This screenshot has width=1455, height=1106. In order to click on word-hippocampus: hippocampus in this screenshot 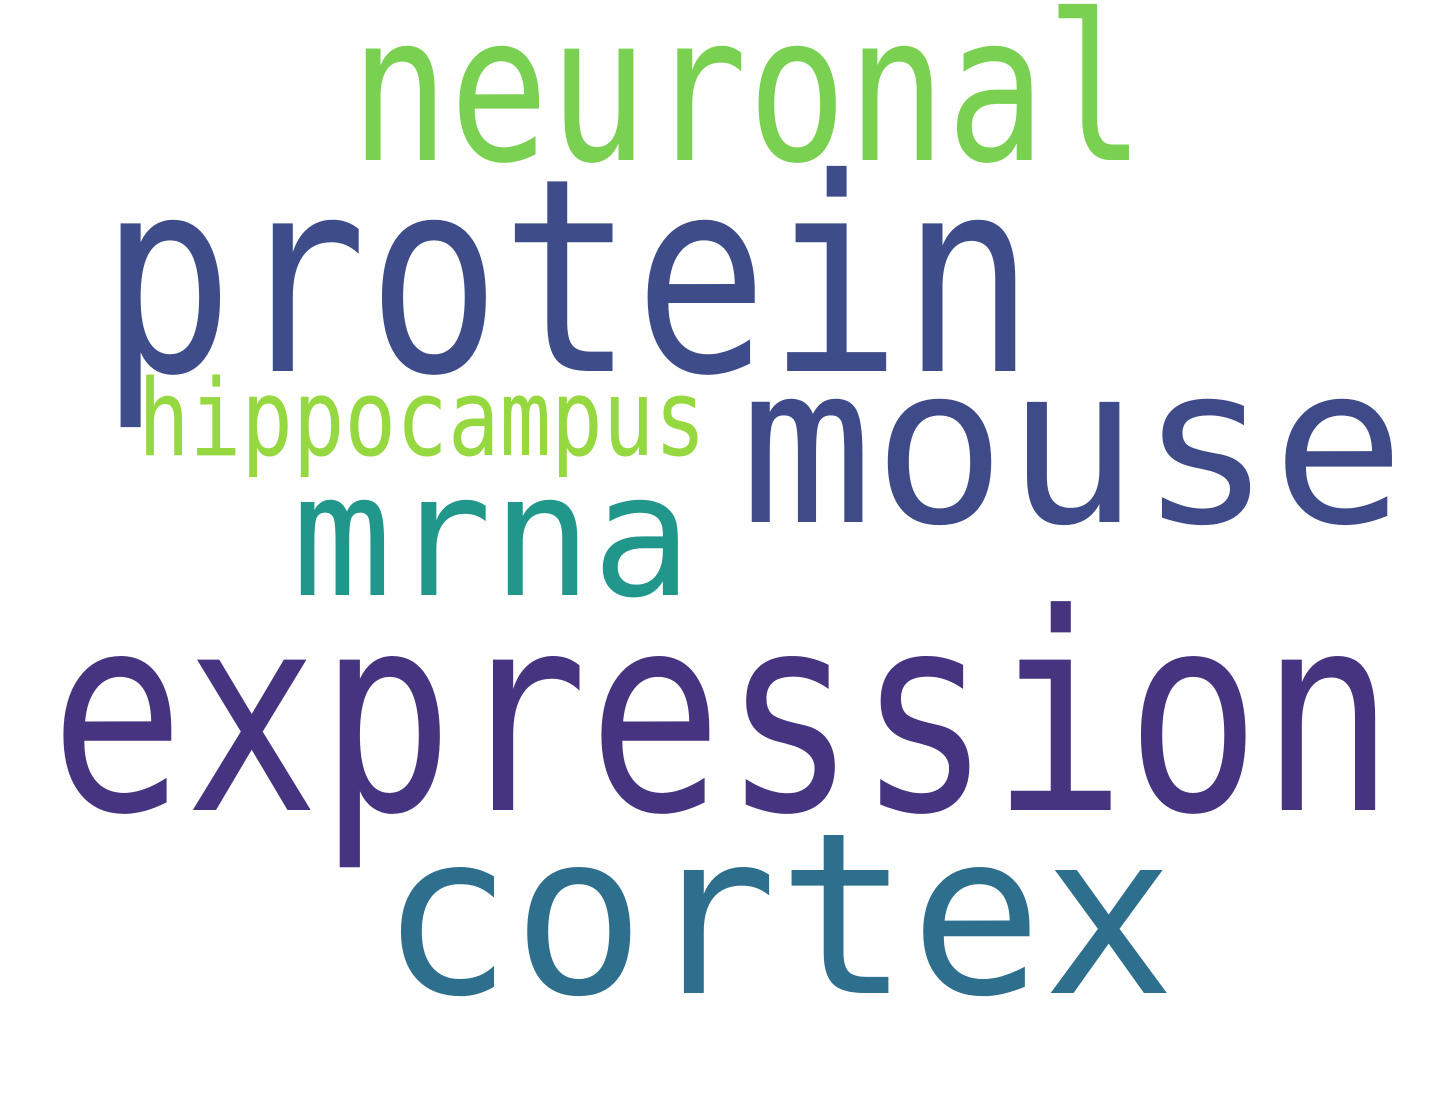, I will do `click(422, 418)`.